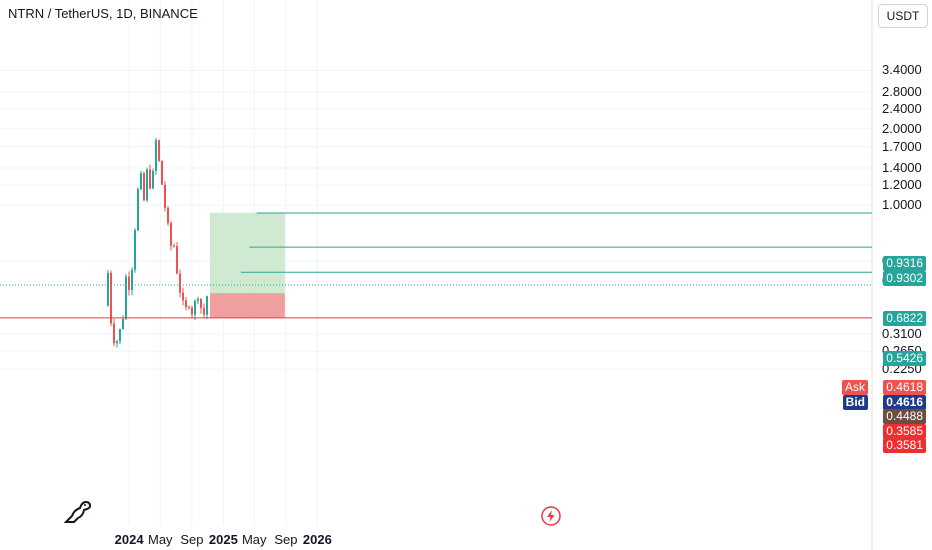  What do you see at coordinates (902, 184) in the screenshot?
I see `y-tick-label: 1.2000` at bounding box center [902, 184].